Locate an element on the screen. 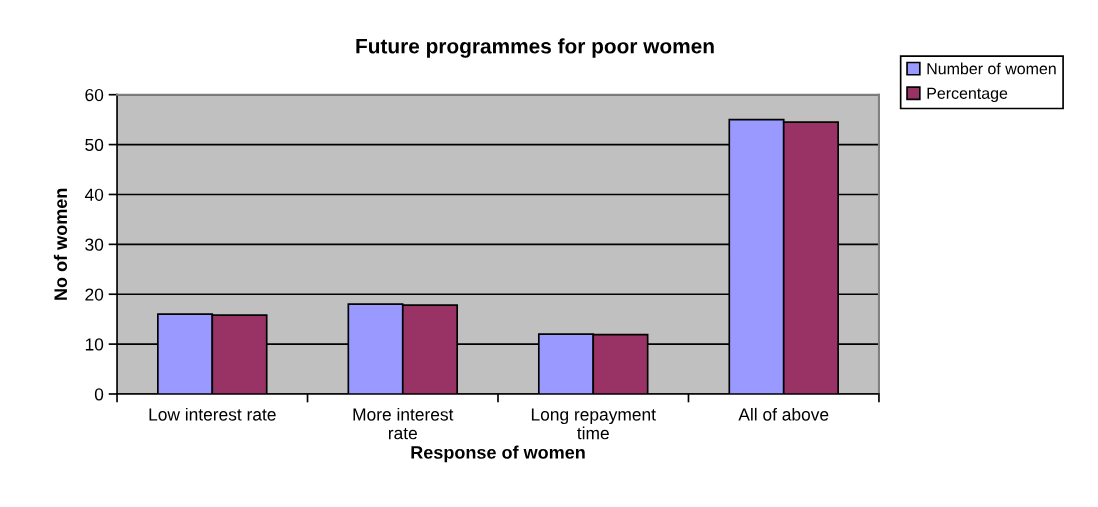  y-tick-label: 0 is located at coordinates (99, 394).